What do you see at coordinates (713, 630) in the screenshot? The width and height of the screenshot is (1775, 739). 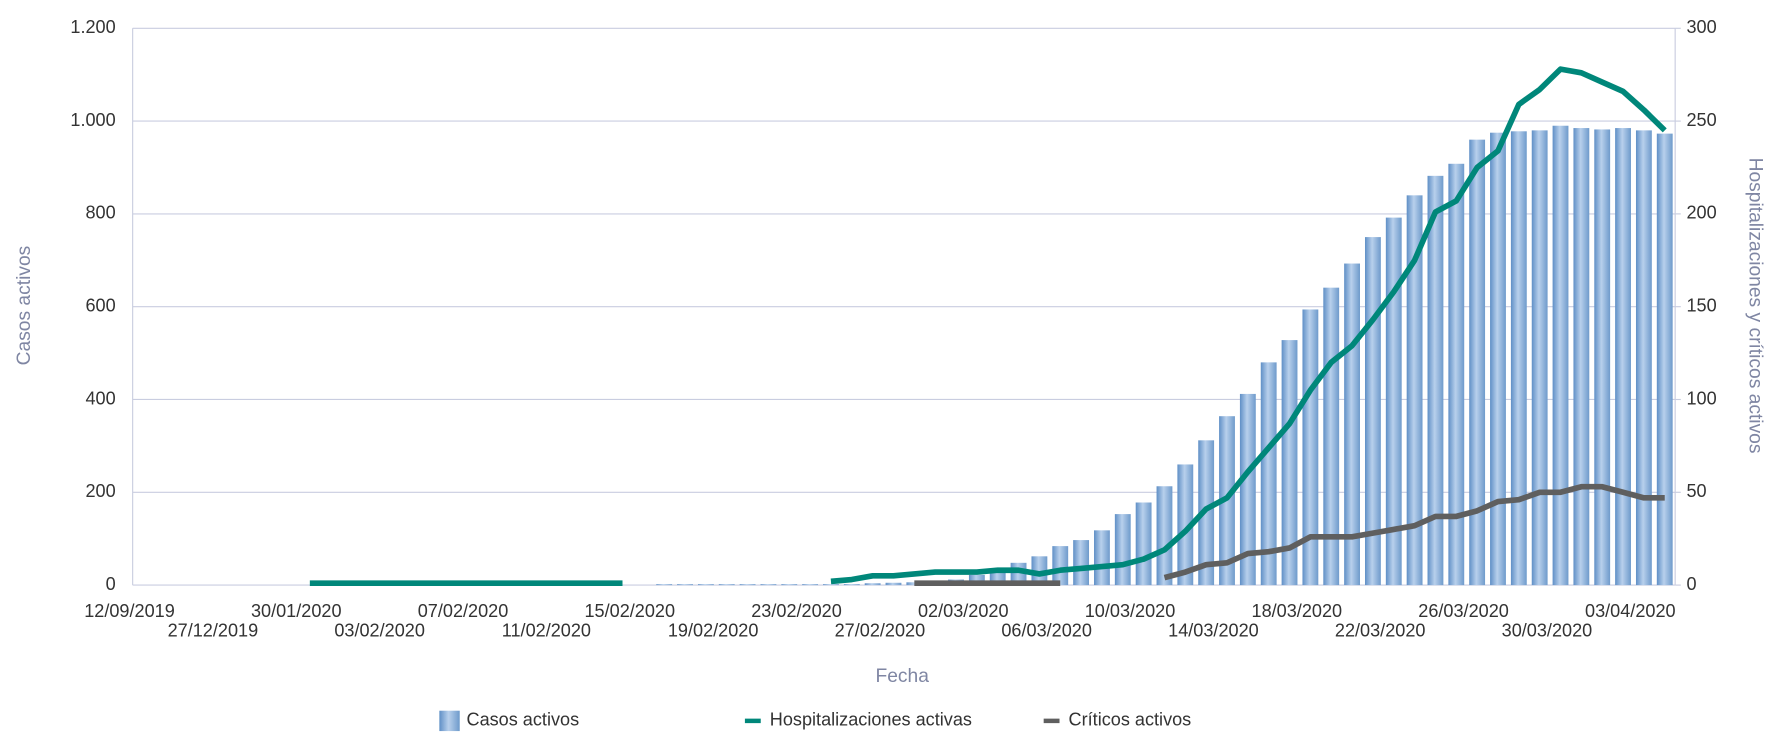 I see `x-tick-label: 19/02/2020` at bounding box center [713, 630].